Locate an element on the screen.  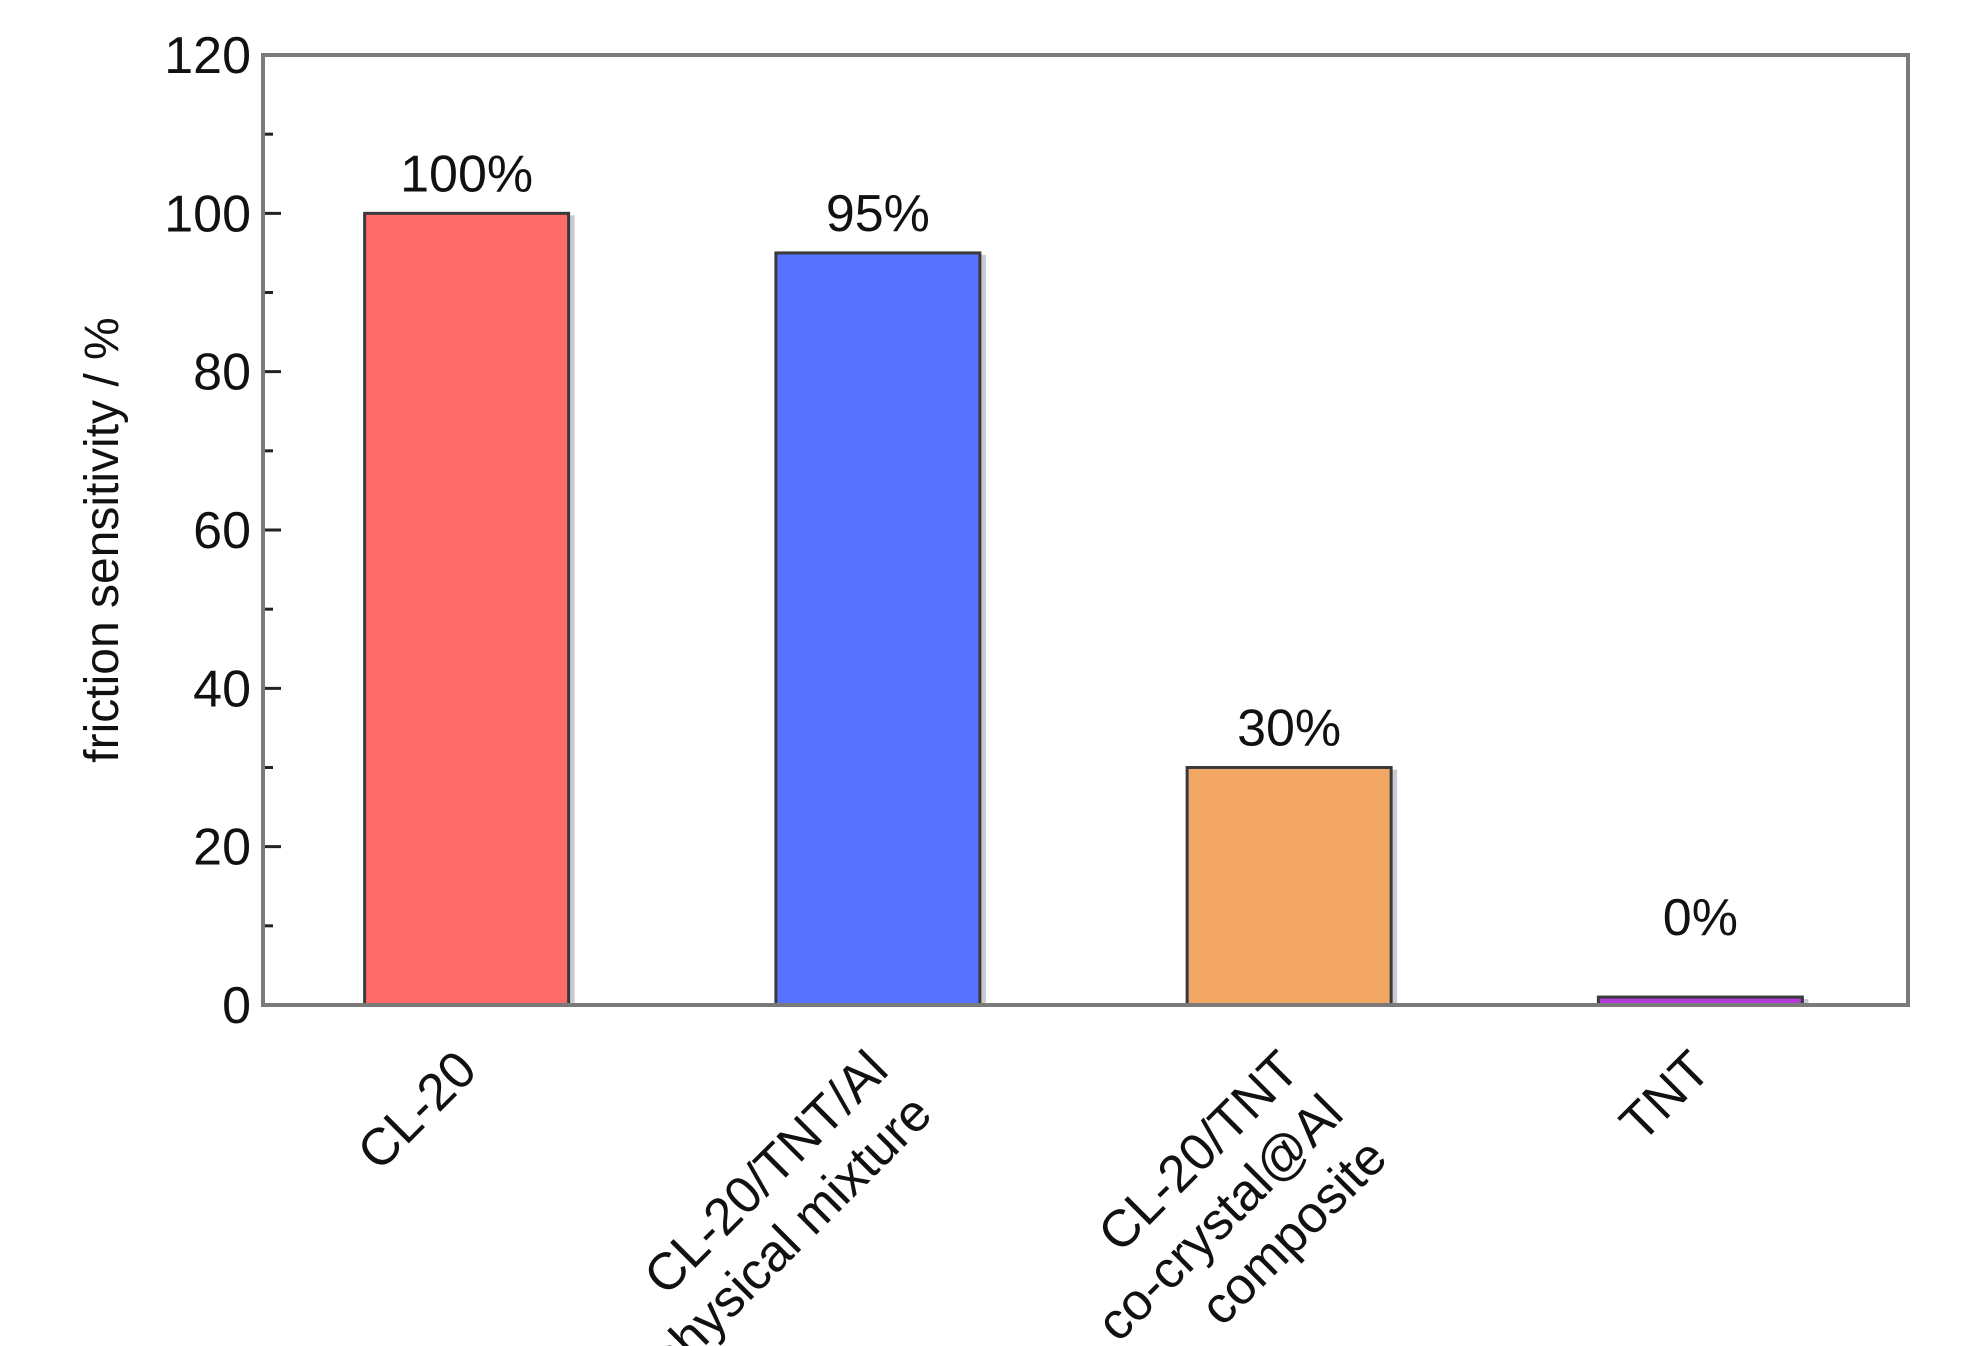
y-tick-label: 80 is located at coordinates (222, 373).